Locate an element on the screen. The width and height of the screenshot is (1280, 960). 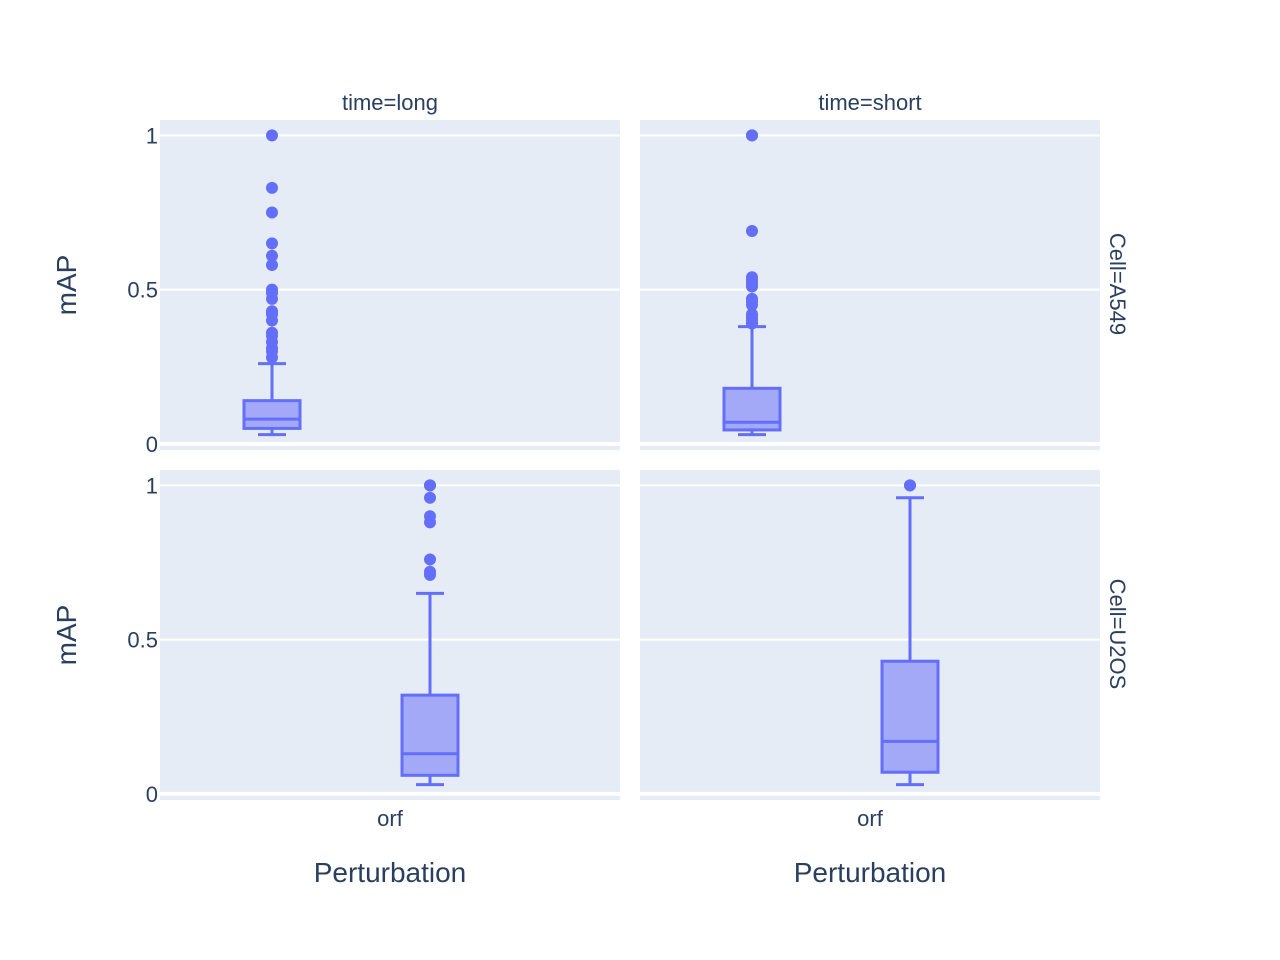
column-label-short: time=short is located at coordinates (869, 102).